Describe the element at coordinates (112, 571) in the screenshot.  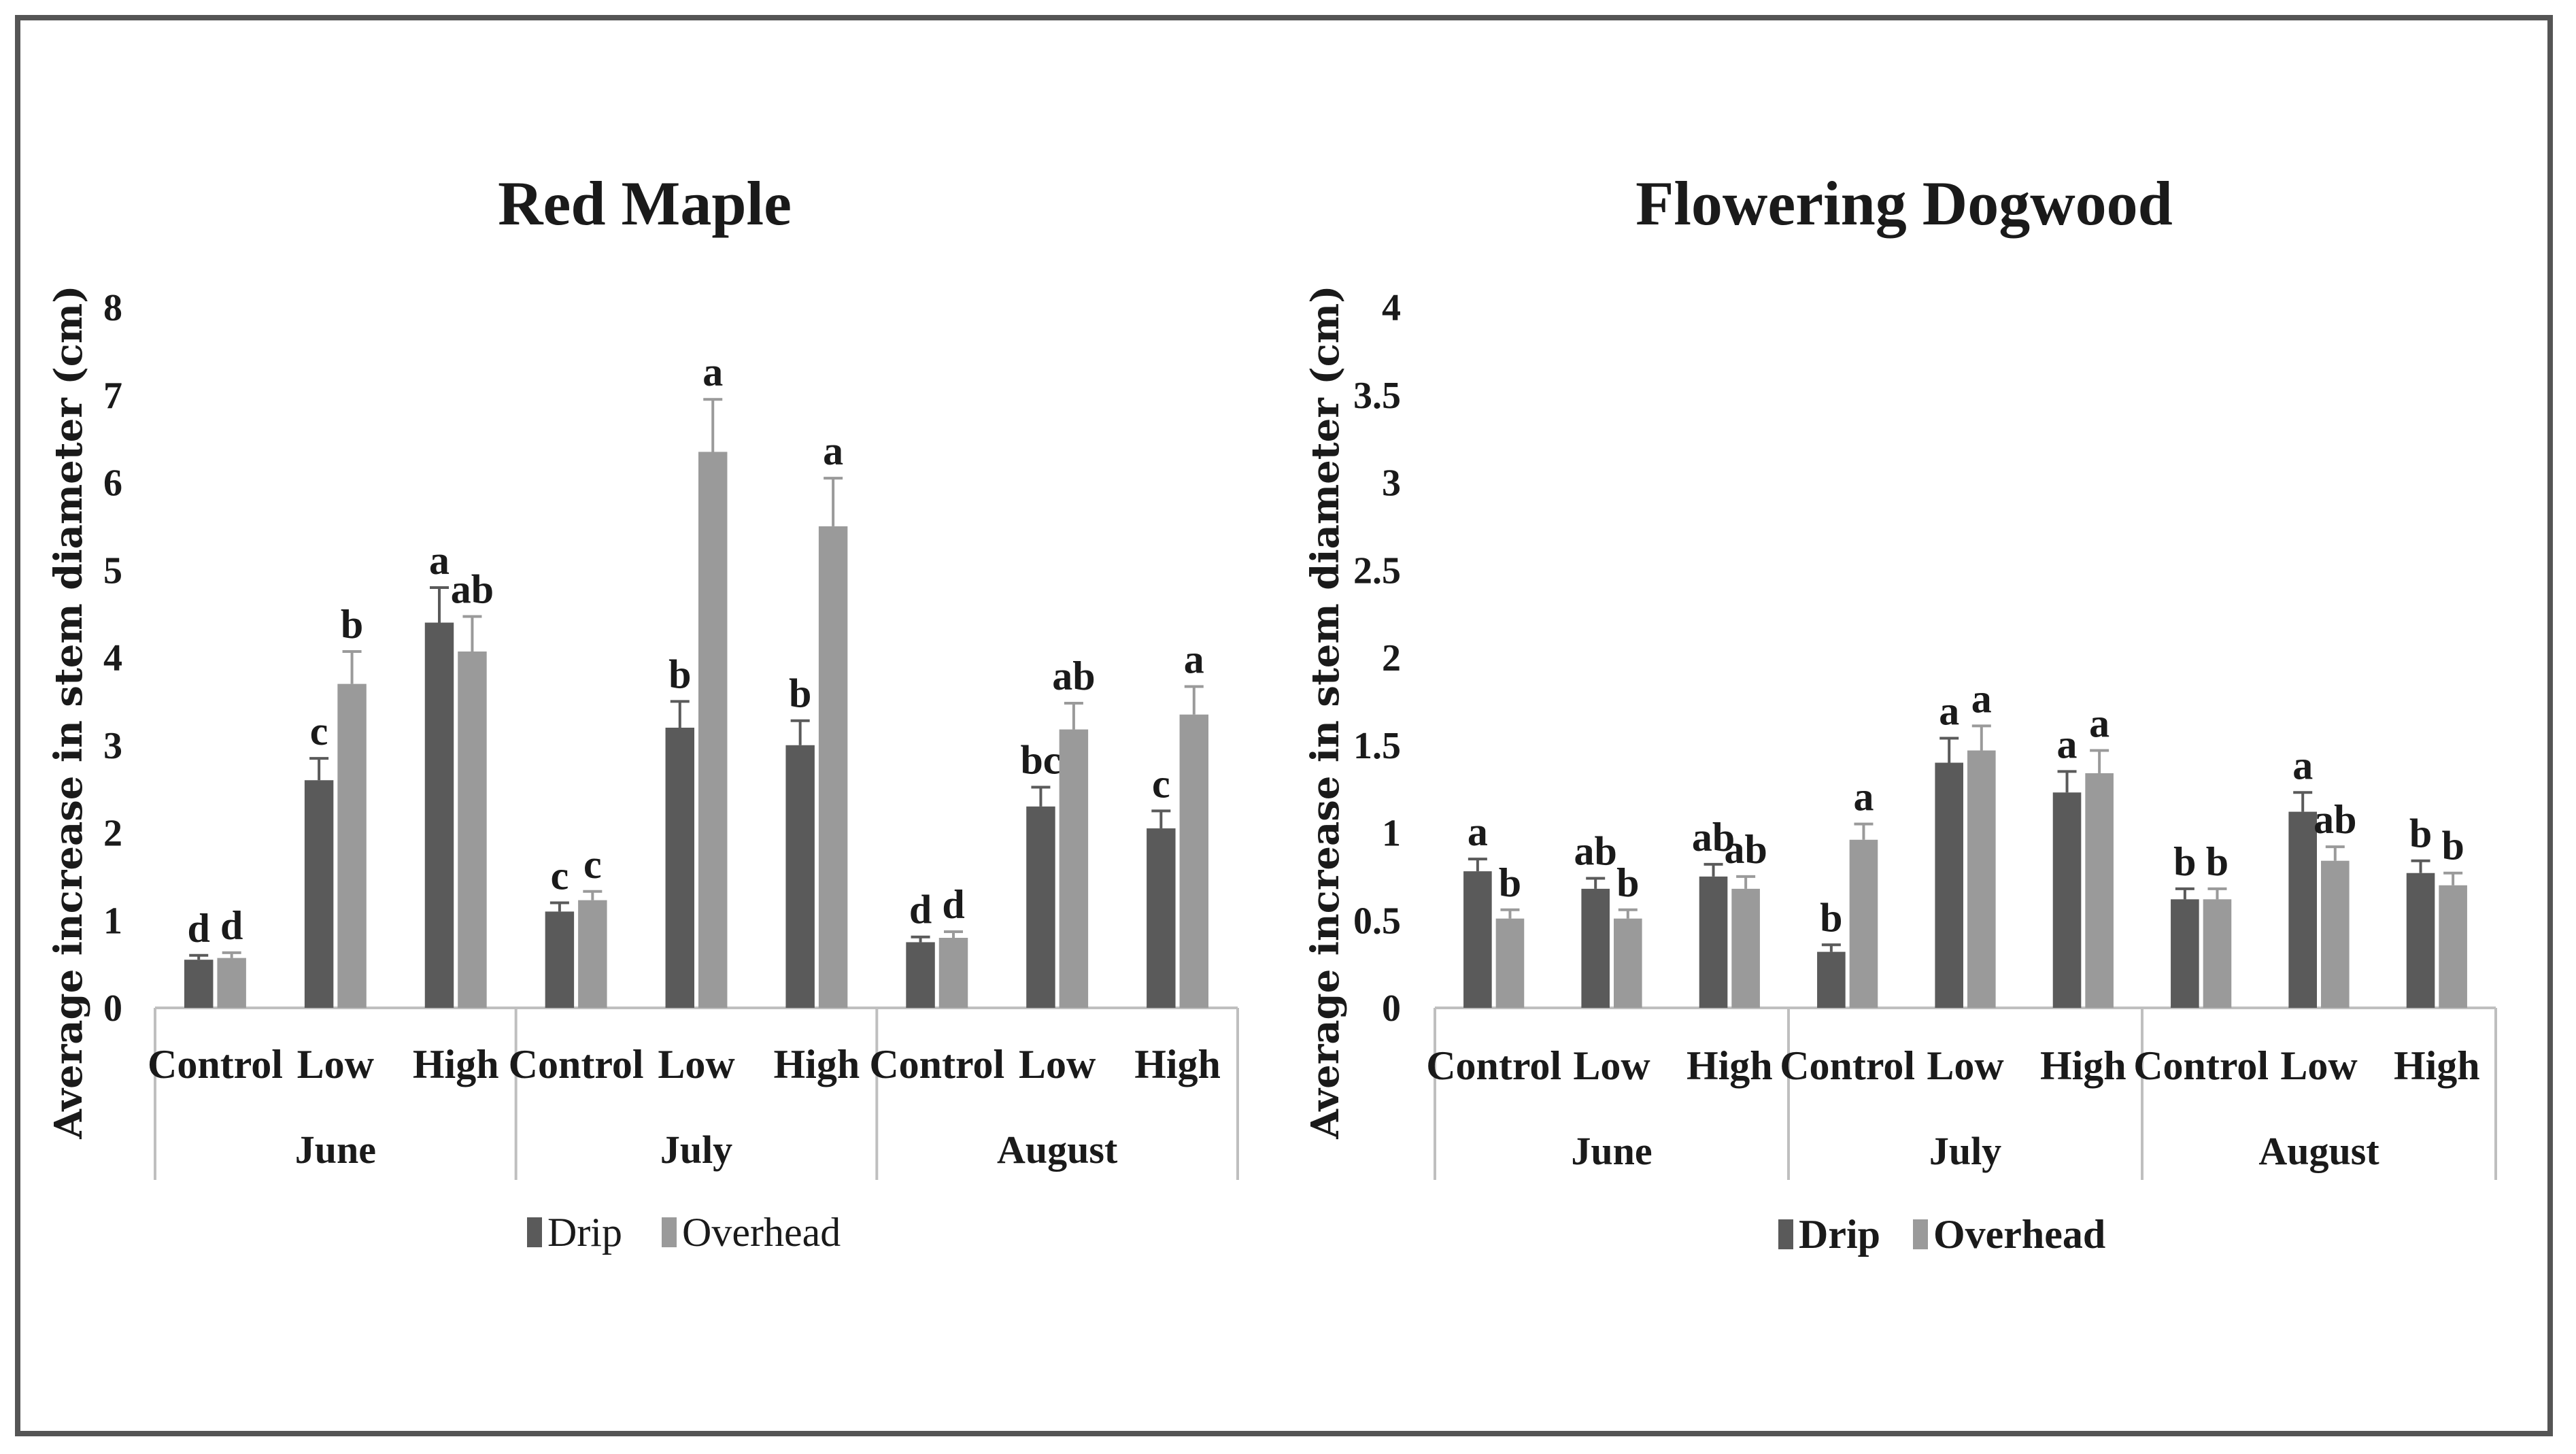
I see `y-tick-label: 5` at that location.